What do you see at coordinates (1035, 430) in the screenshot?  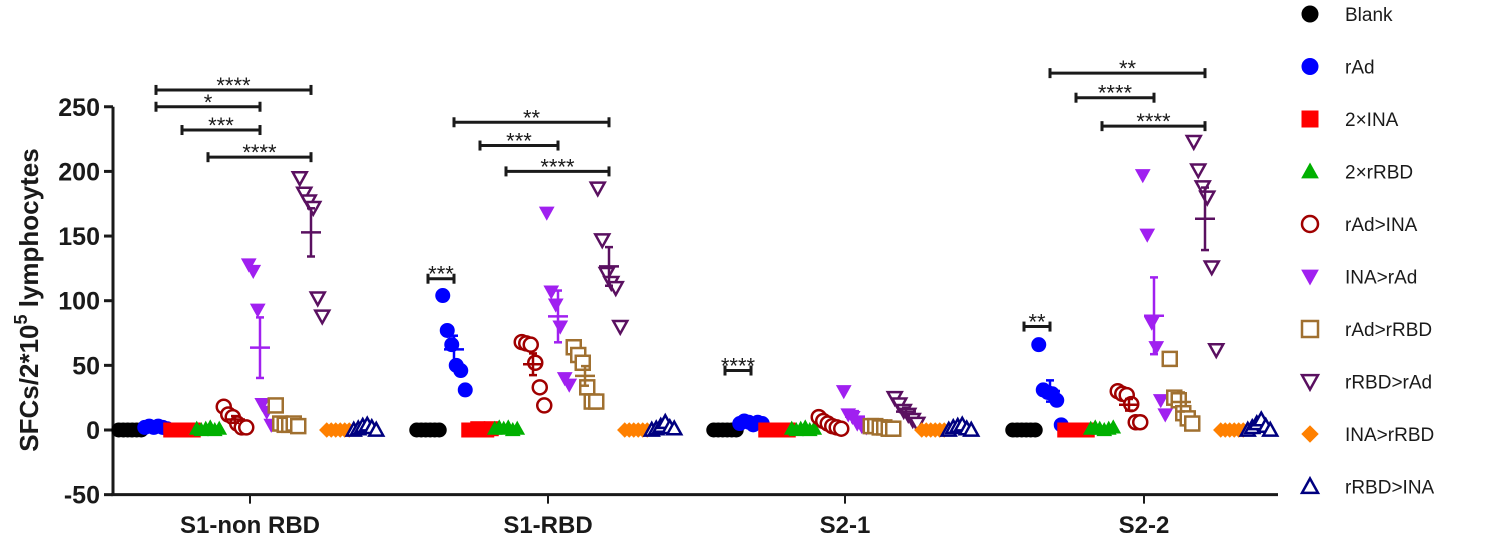 I see `data-point-blank` at bounding box center [1035, 430].